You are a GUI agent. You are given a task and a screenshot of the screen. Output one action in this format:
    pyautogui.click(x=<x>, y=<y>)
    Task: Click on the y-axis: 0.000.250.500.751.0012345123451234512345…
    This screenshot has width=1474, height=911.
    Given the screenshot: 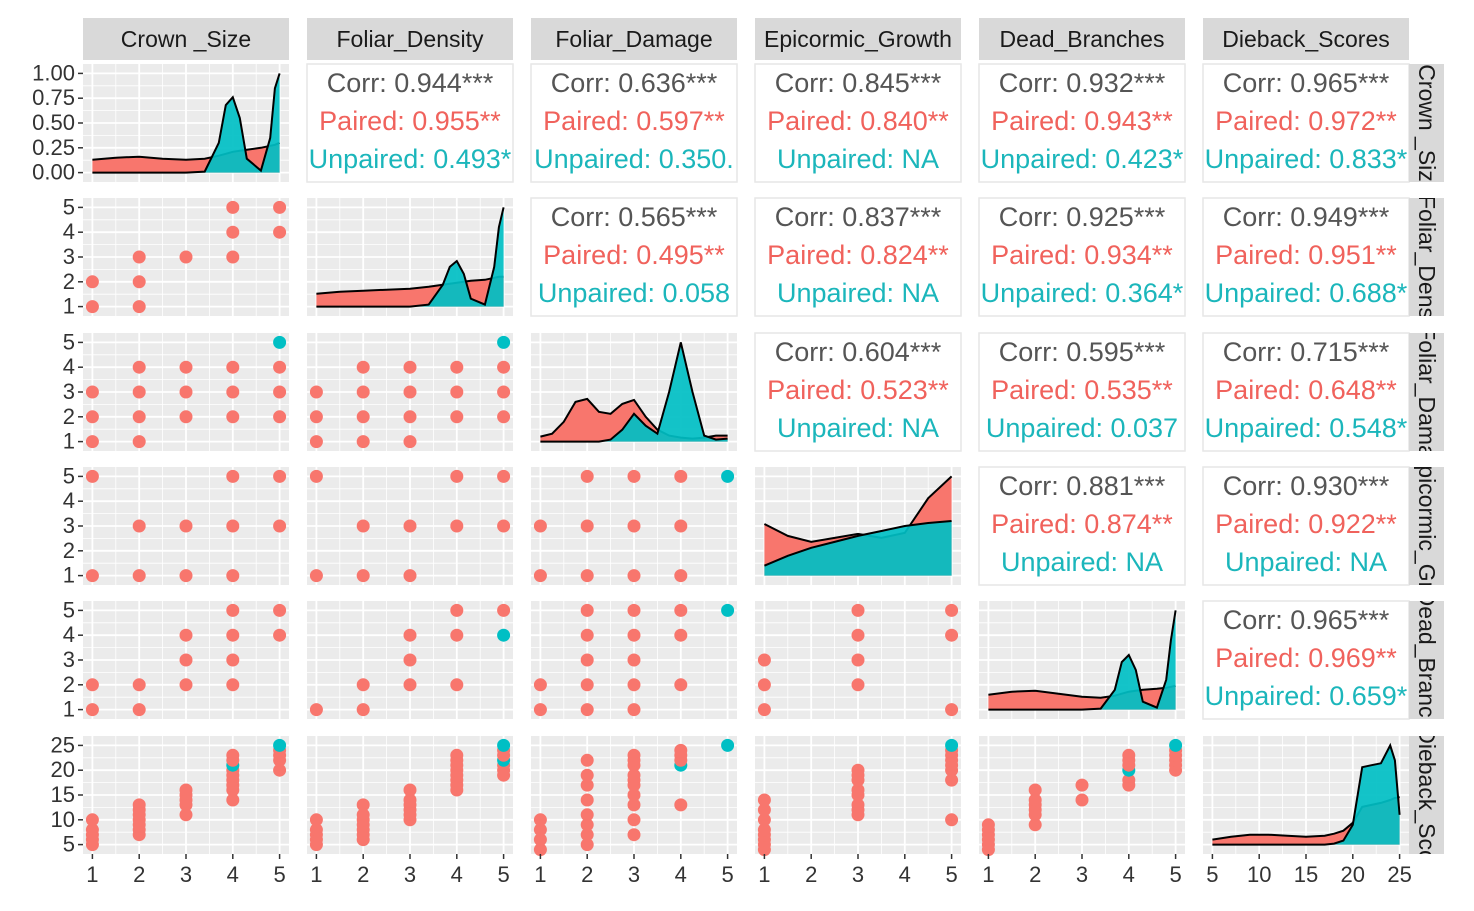 What is the action you would take?
    pyautogui.click(x=57, y=458)
    